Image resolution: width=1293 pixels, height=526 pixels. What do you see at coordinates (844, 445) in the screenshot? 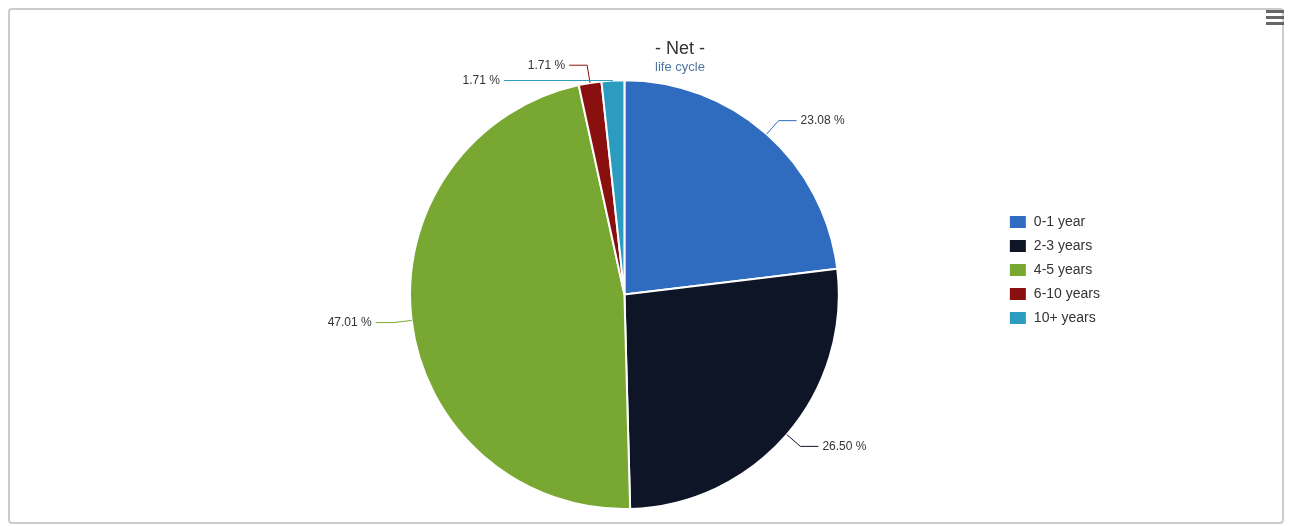
I see `data-label: 26.50 %` at bounding box center [844, 445].